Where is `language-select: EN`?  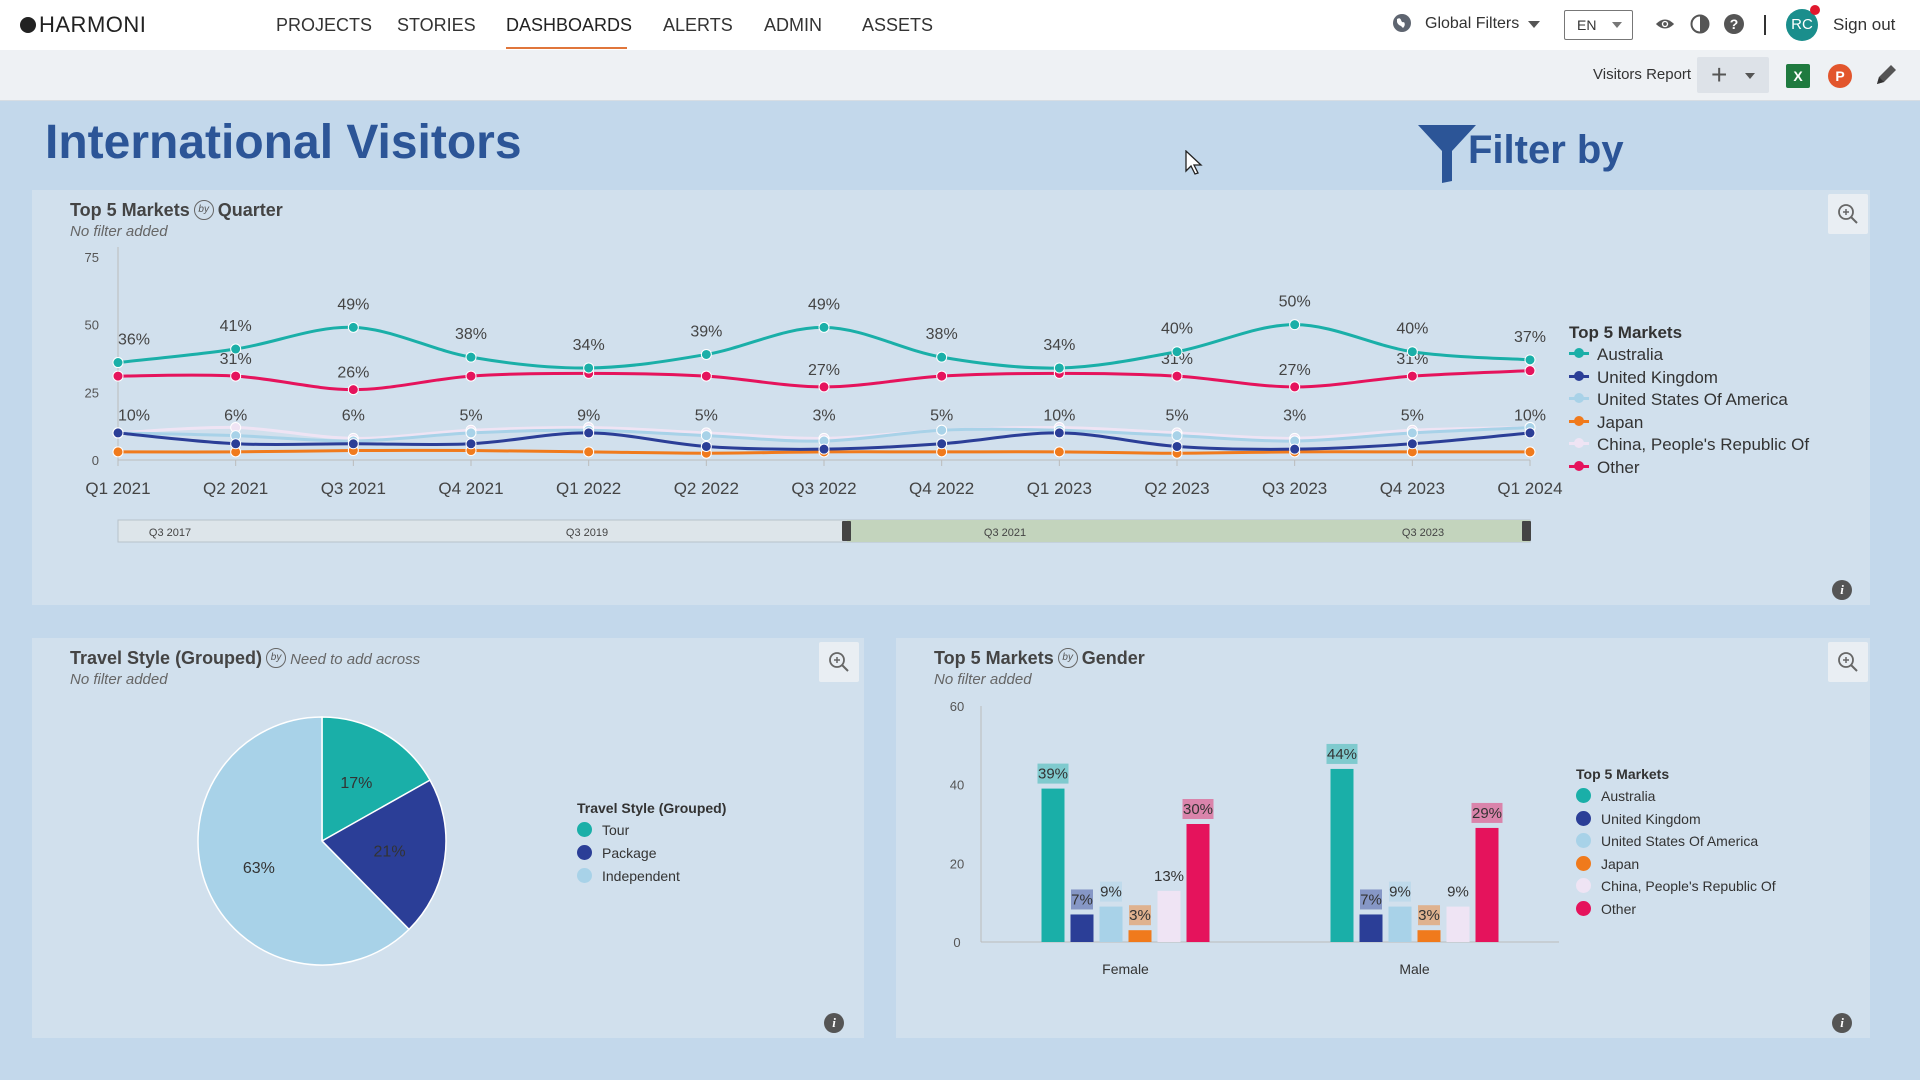 language-select: EN is located at coordinates (1598, 25).